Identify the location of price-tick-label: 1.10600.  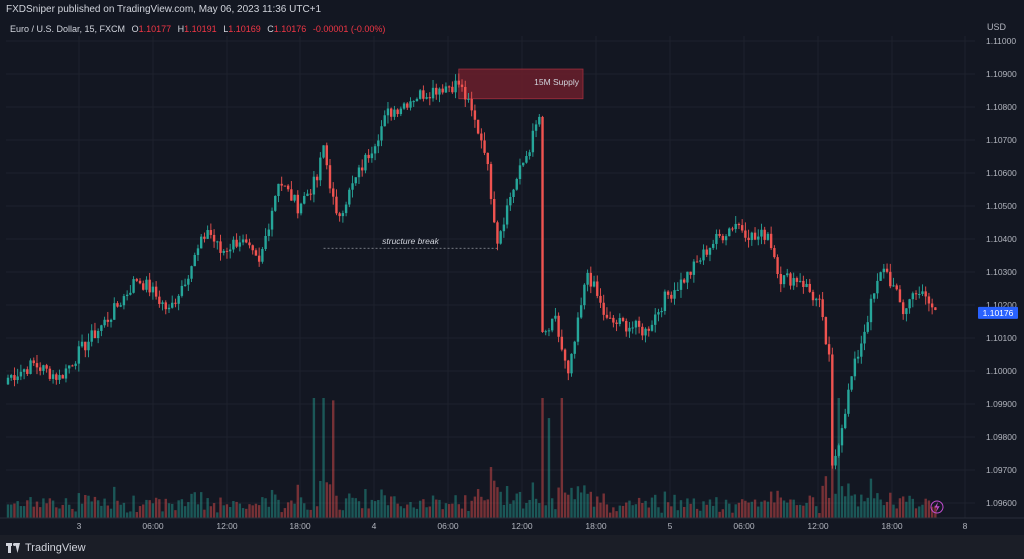
(1001, 173).